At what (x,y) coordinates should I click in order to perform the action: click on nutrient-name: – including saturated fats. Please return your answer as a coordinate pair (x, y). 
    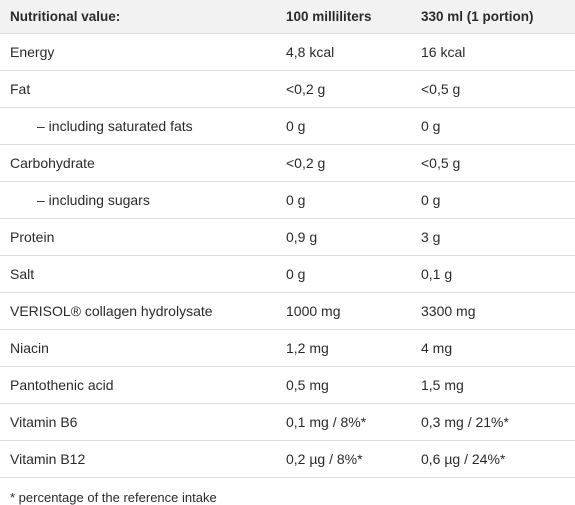
    Looking at the image, I should click on (138, 126).